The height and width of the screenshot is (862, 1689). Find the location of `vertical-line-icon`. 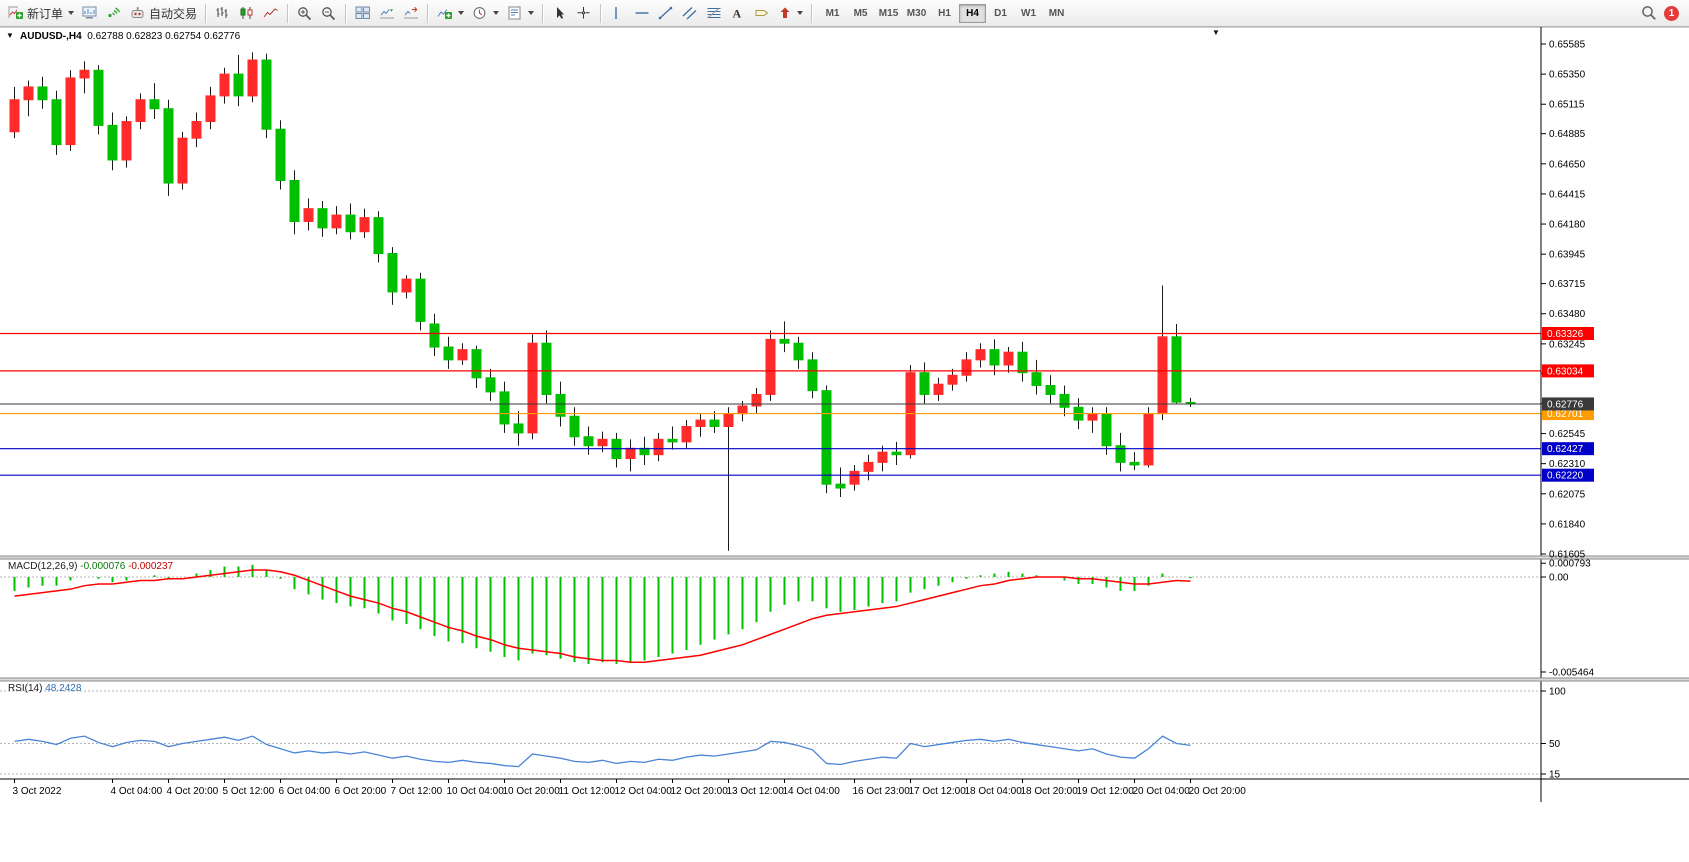

vertical-line-icon is located at coordinates (616, 13).